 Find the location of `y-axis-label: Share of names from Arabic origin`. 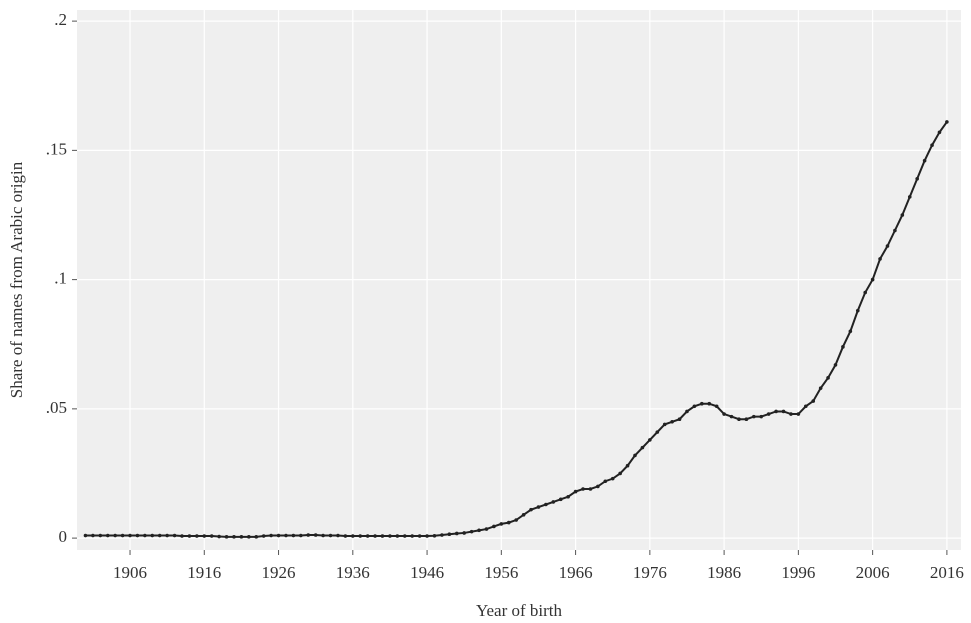

y-axis-label: Share of names from Arabic origin is located at coordinates (16, 279).